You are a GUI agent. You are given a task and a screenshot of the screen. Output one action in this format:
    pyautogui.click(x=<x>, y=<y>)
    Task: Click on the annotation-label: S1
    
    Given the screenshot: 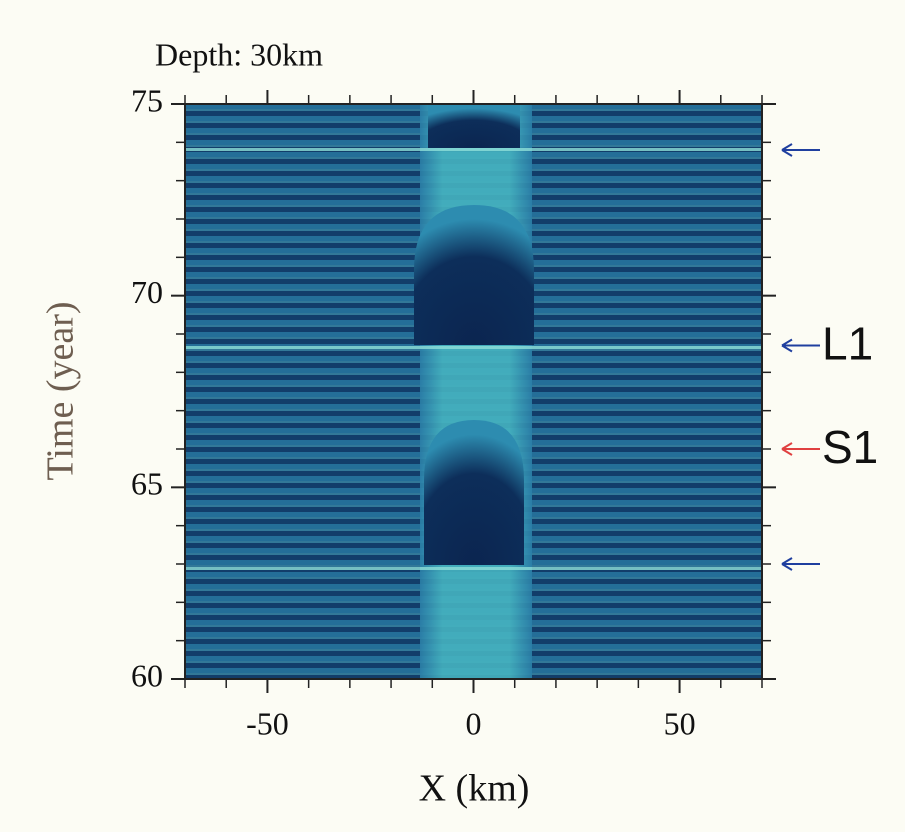 What is the action you would take?
    pyautogui.click(x=850, y=447)
    